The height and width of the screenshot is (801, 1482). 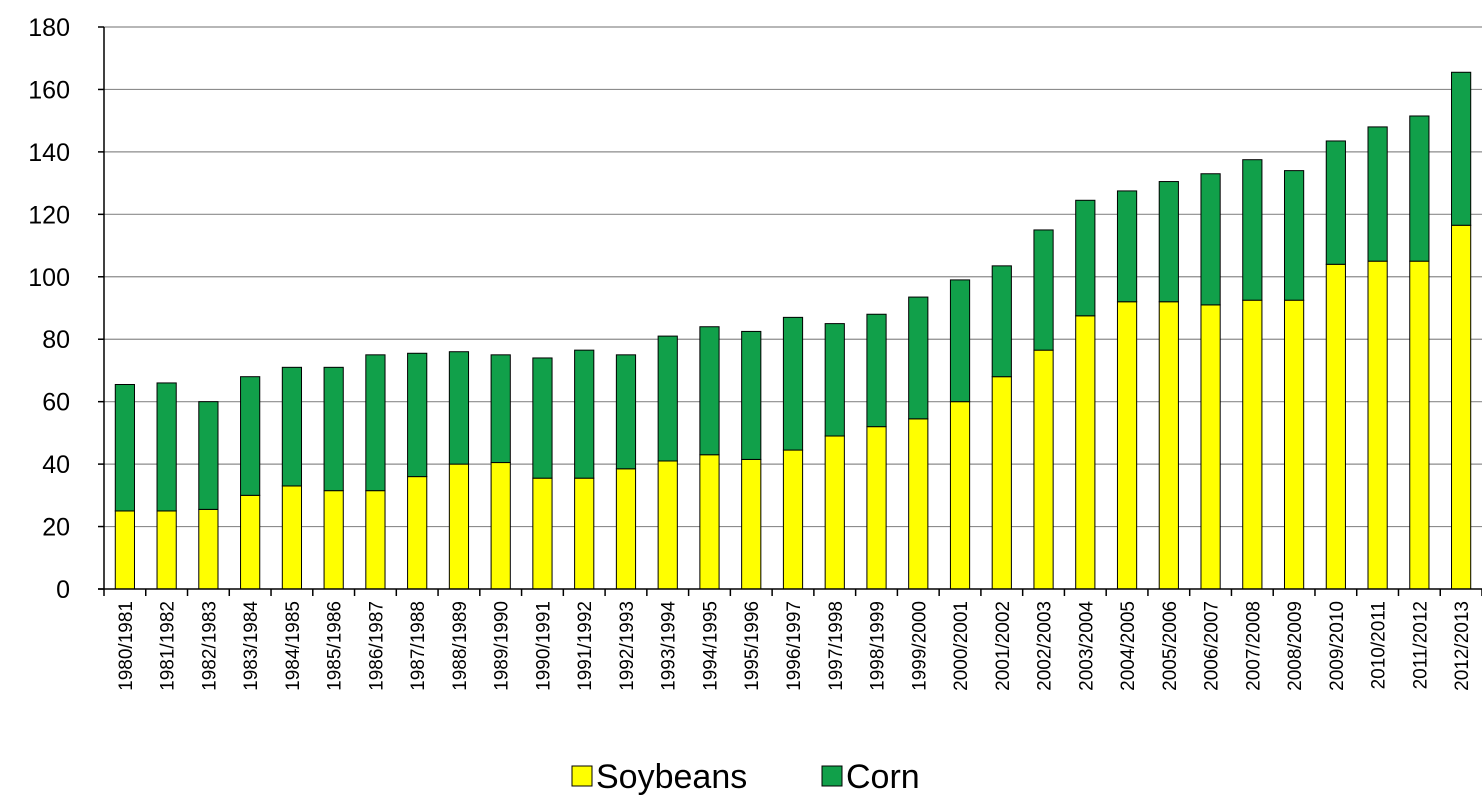 I want to click on y-tick-label: 120, so click(x=49, y=215).